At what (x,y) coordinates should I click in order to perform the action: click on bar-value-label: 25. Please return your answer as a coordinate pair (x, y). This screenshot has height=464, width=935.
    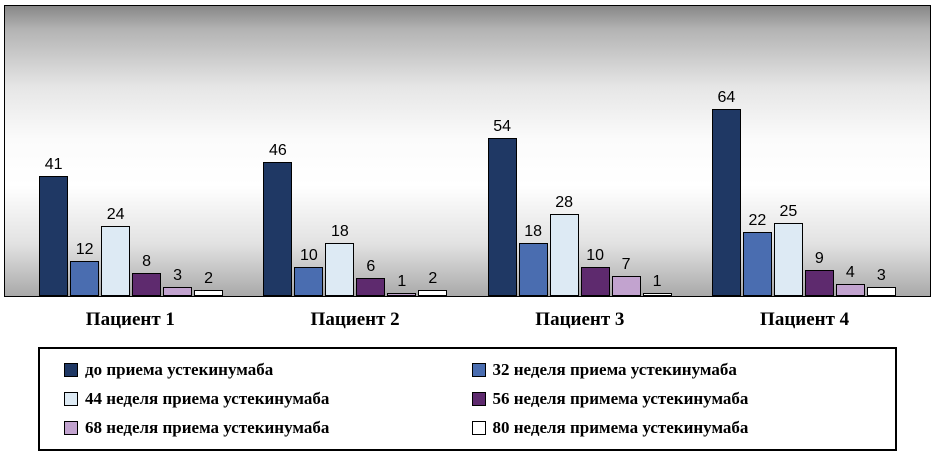
    Looking at the image, I should click on (788, 212).